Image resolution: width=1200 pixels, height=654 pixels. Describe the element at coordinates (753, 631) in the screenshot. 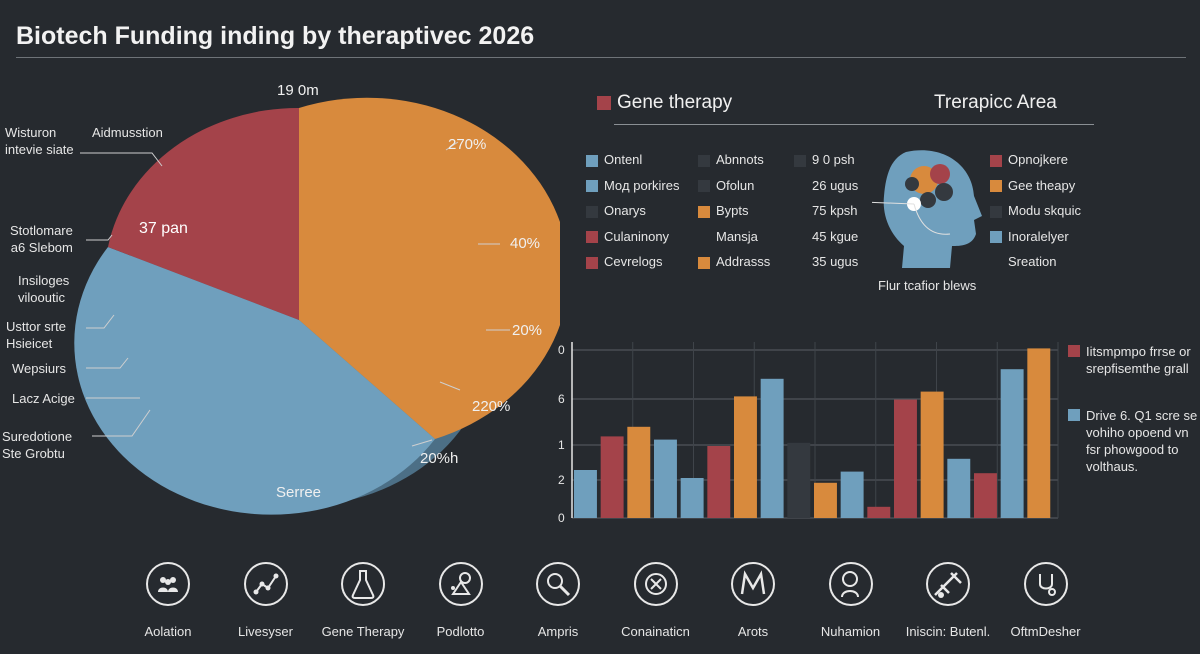

I see `icon-label: Arots` at that location.